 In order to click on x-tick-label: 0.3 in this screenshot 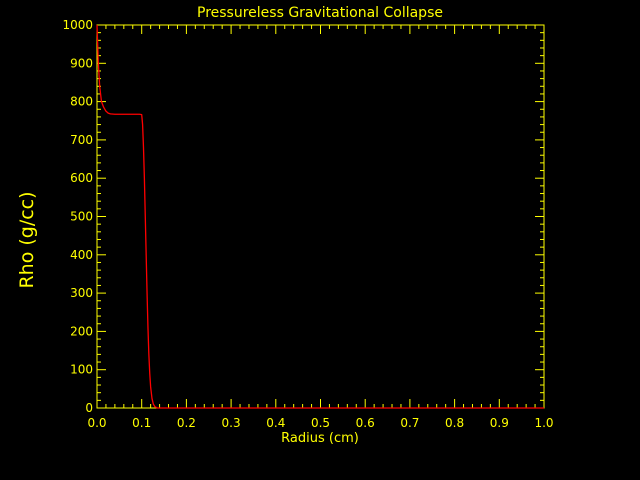, I will do `click(231, 423)`.